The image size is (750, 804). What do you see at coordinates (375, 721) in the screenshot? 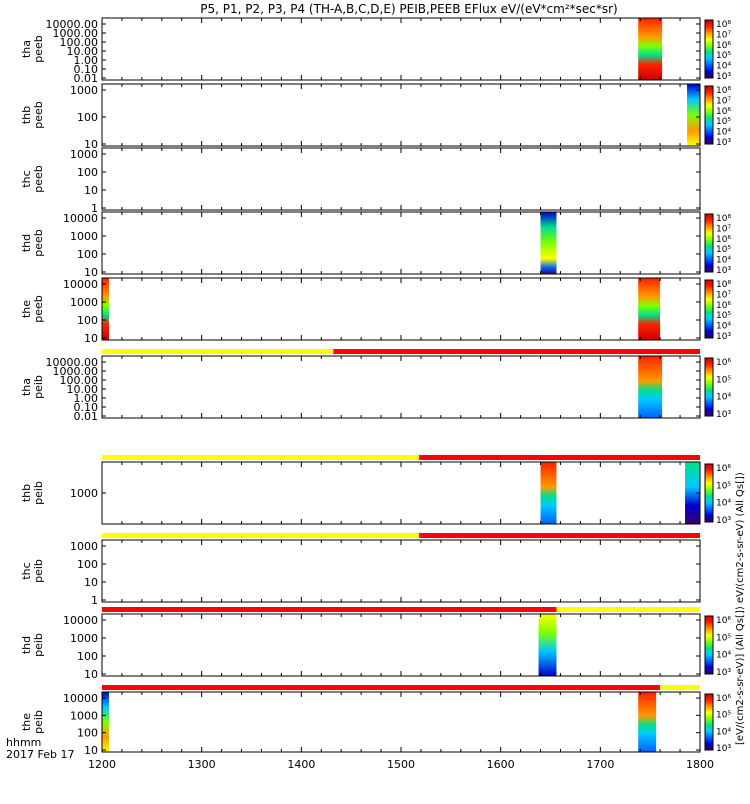
I see `panel-the-peib: 10000 1000 100 10 thepeib 10⁶ 10⁵ 10⁴ 10³` at bounding box center [375, 721].